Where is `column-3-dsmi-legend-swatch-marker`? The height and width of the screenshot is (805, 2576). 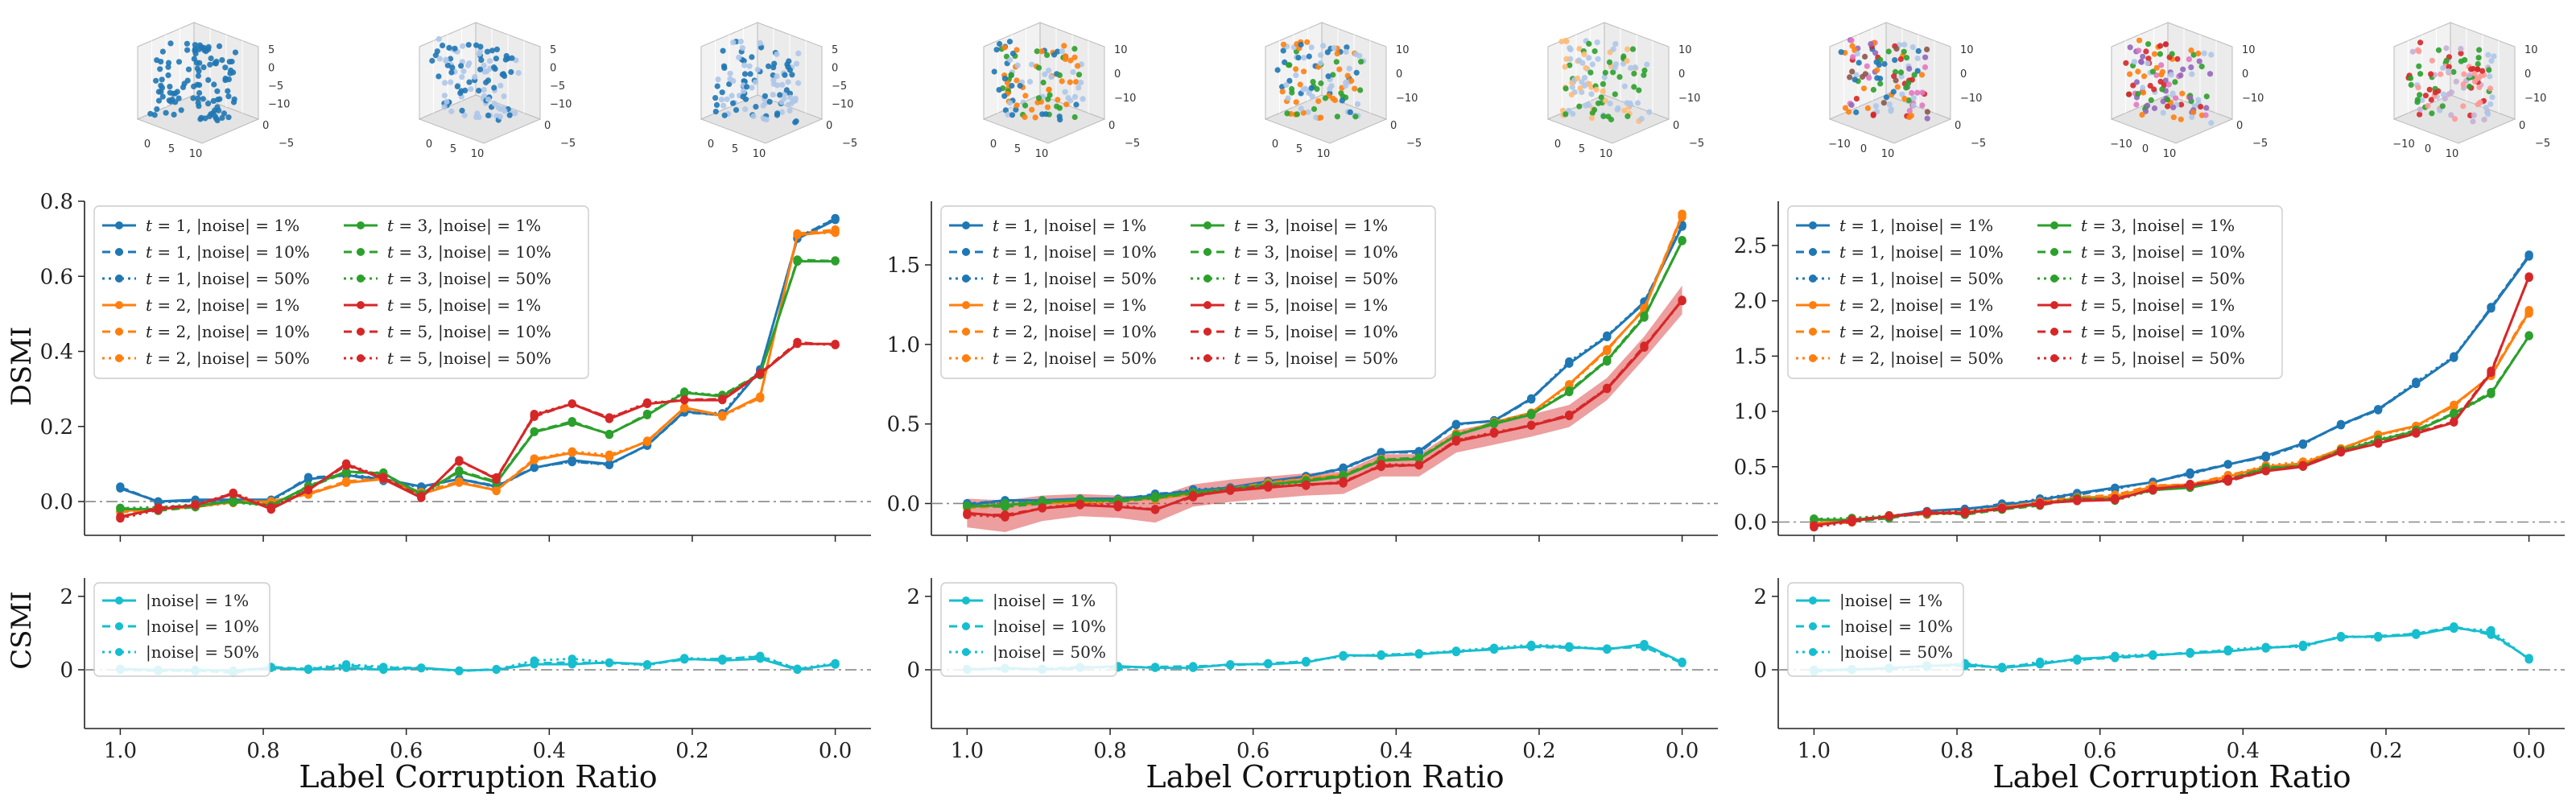 column-3-dsmi-legend-swatch-marker is located at coordinates (2054, 225).